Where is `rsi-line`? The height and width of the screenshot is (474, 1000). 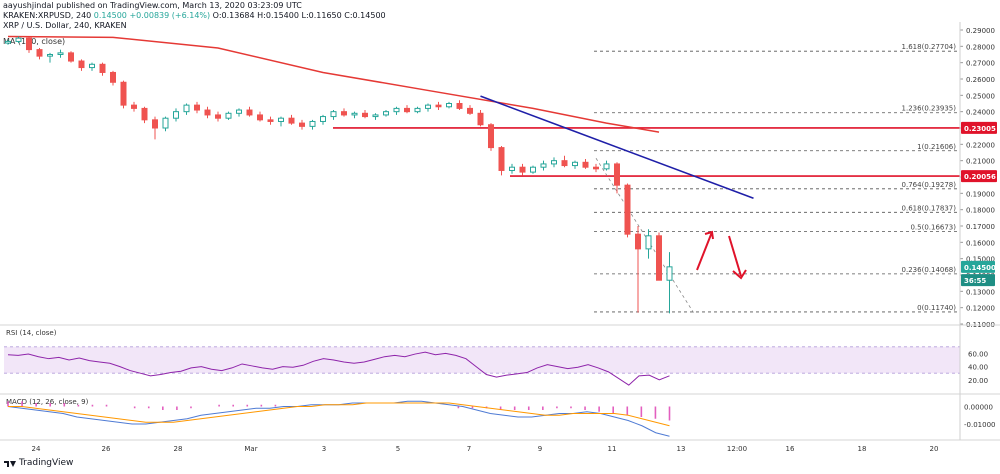
rsi-line is located at coordinates (338, 368).